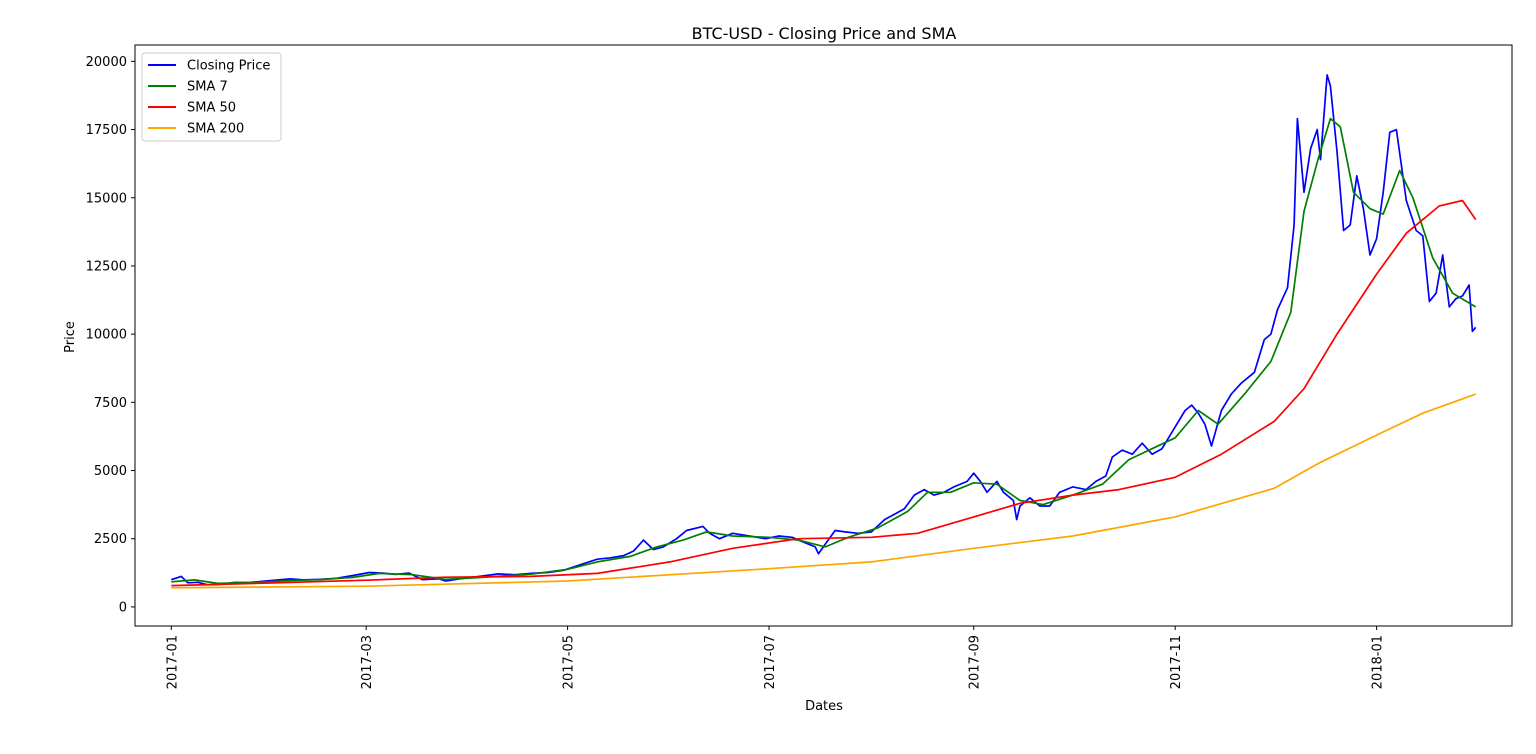 This screenshot has width=1536, height=754. What do you see at coordinates (215, 129) in the screenshot?
I see `legend-label: SMA 200` at bounding box center [215, 129].